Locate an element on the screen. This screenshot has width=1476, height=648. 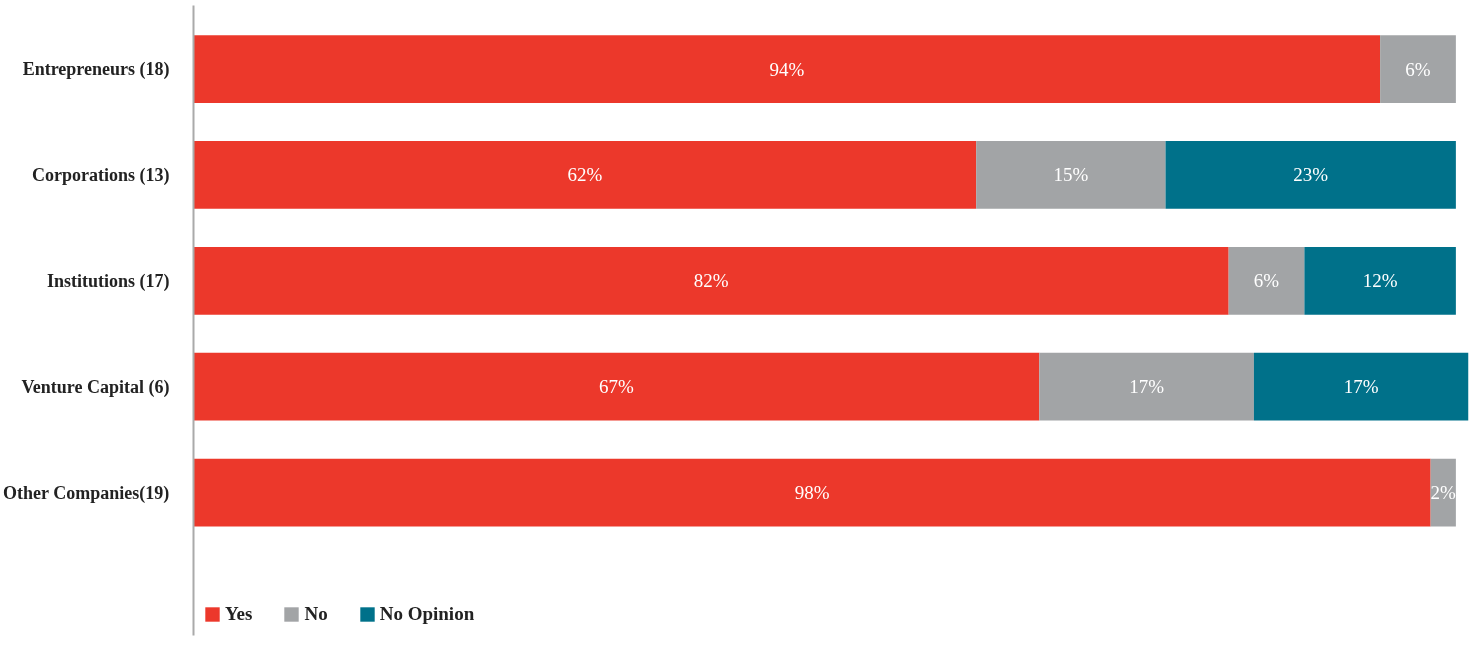
data-label: 94% is located at coordinates (787, 69).